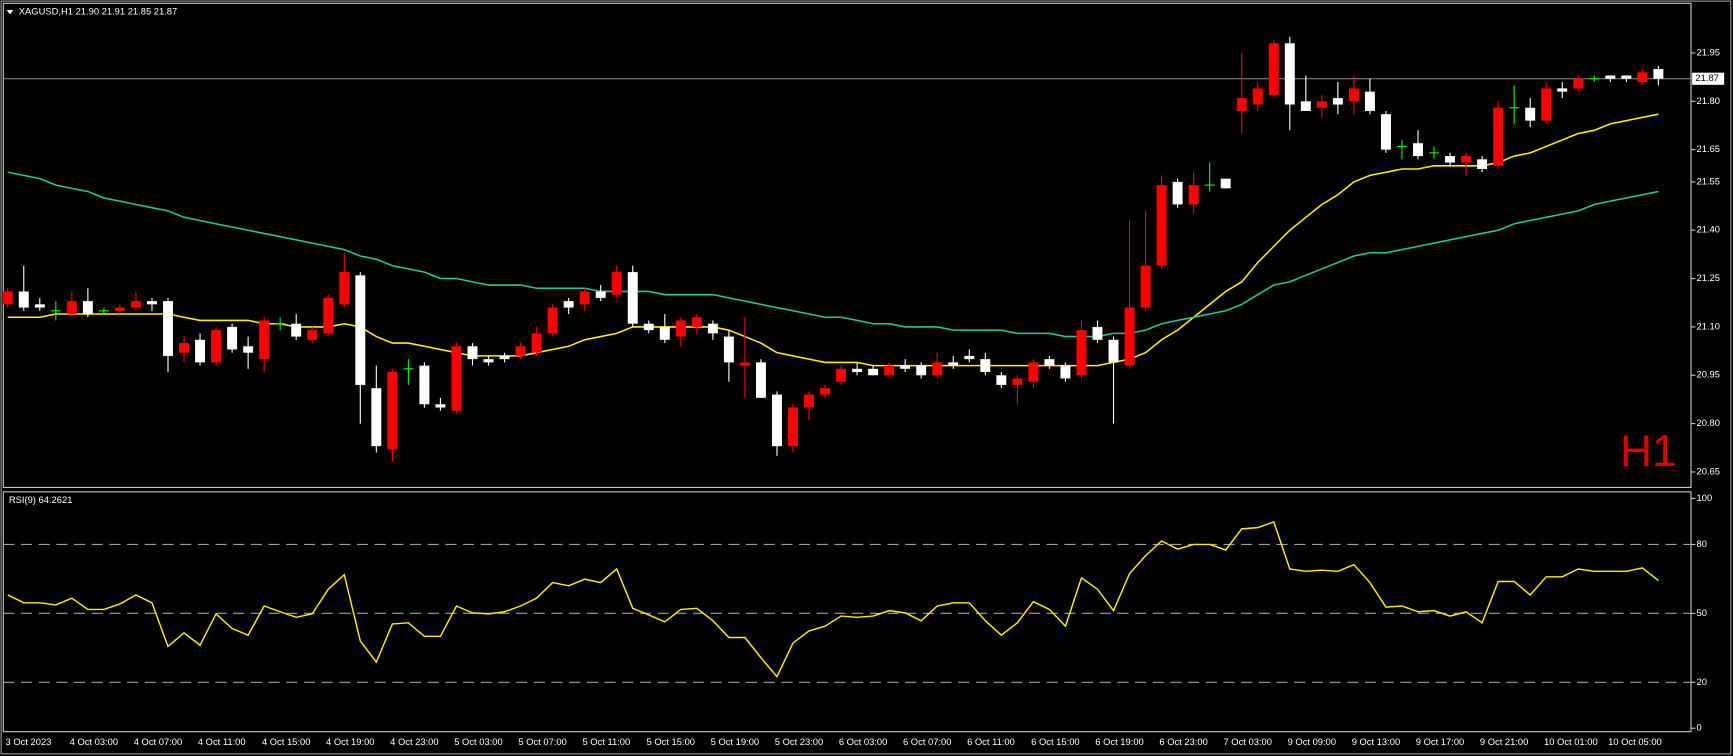 This screenshot has width=1733, height=756. Describe the element at coordinates (1119, 741) in the screenshot. I see `x-tick-label: 6 Oct 19:00` at that location.